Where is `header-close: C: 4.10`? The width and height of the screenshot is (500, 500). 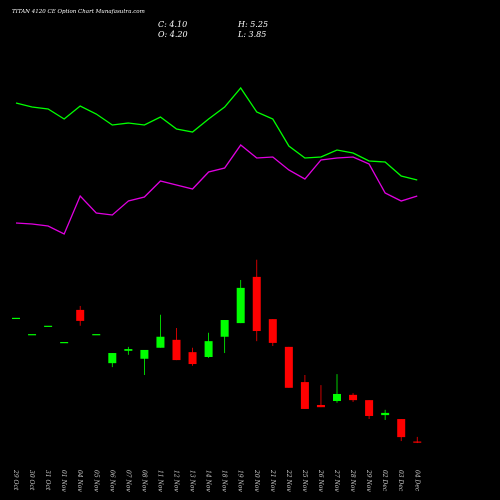 header-close: C: 4.10 is located at coordinates (172, 24).